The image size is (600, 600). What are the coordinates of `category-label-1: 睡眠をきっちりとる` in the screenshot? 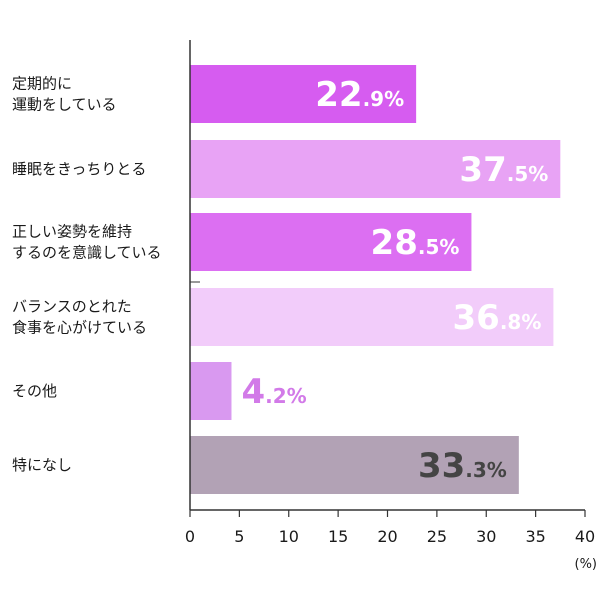 It's located at (79, 169).